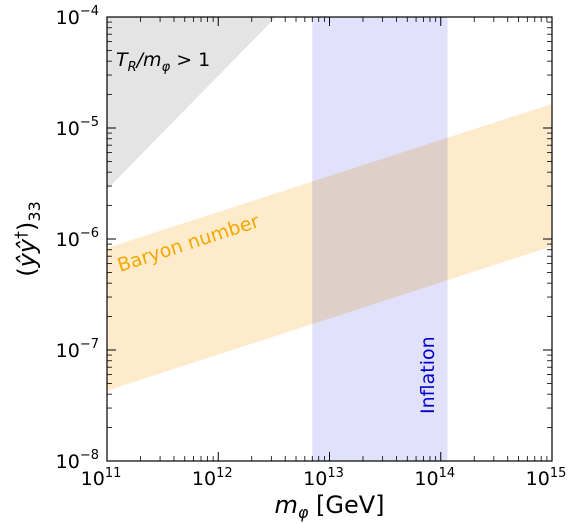 The image size is (580, 523). I want to click on y-tick-label: 10⁻⁶, so click(77, 238).